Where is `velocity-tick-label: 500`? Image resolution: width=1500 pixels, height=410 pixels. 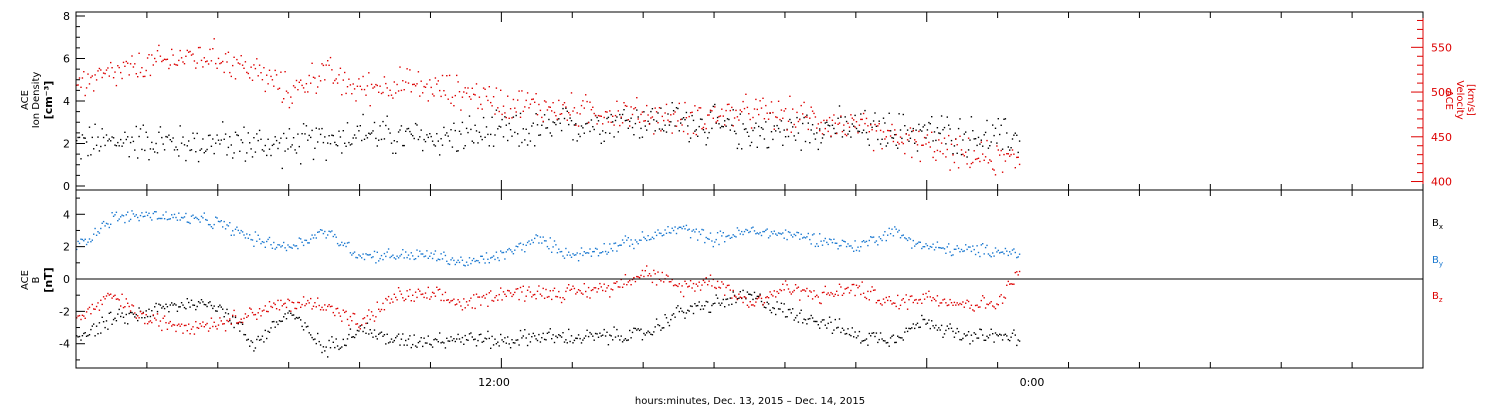
velocity-tick-label: 500 is located at coordinates (1441, 92).